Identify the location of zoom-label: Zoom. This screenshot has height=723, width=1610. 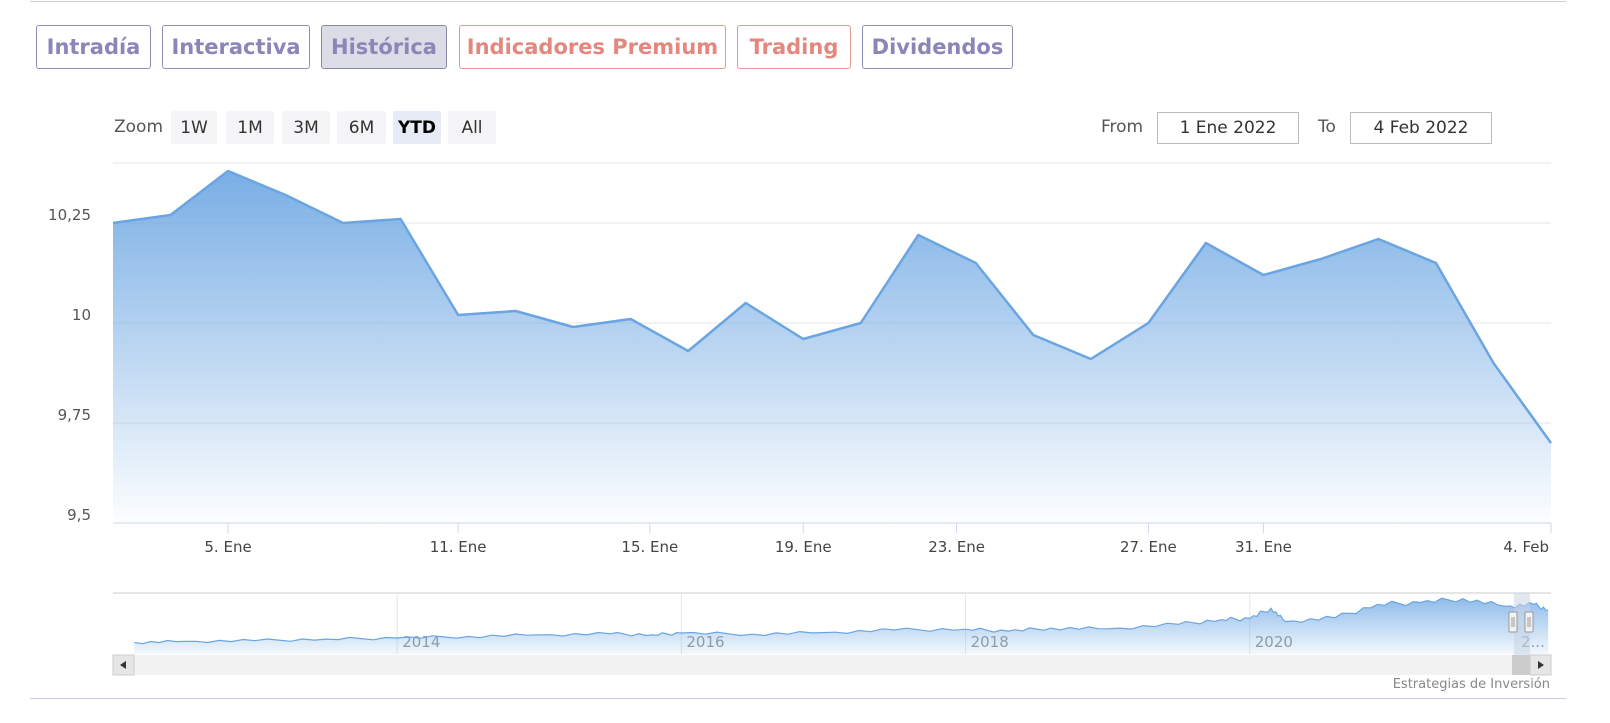
(139, 127).